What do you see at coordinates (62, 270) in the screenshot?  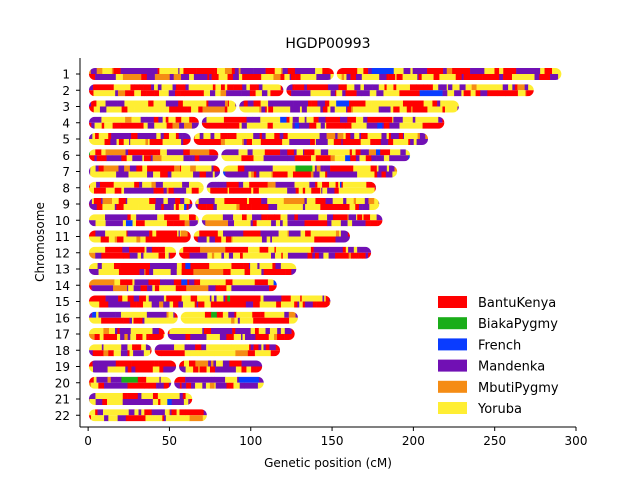 I see `y-tick-label: 13` at bounding box center [62, 270].